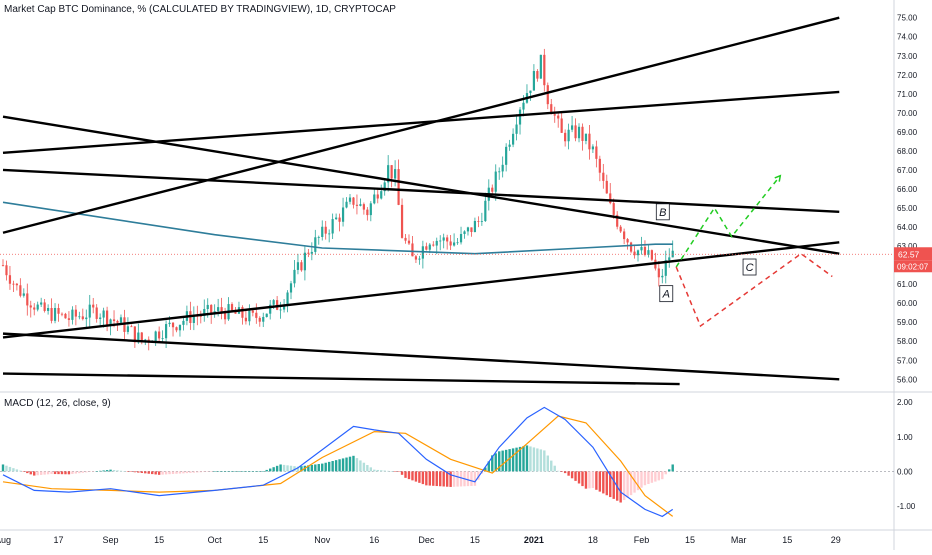 This screenshot has height=555, width=932. I want to click on price-tick-label: 64.00, so click(907, 227).